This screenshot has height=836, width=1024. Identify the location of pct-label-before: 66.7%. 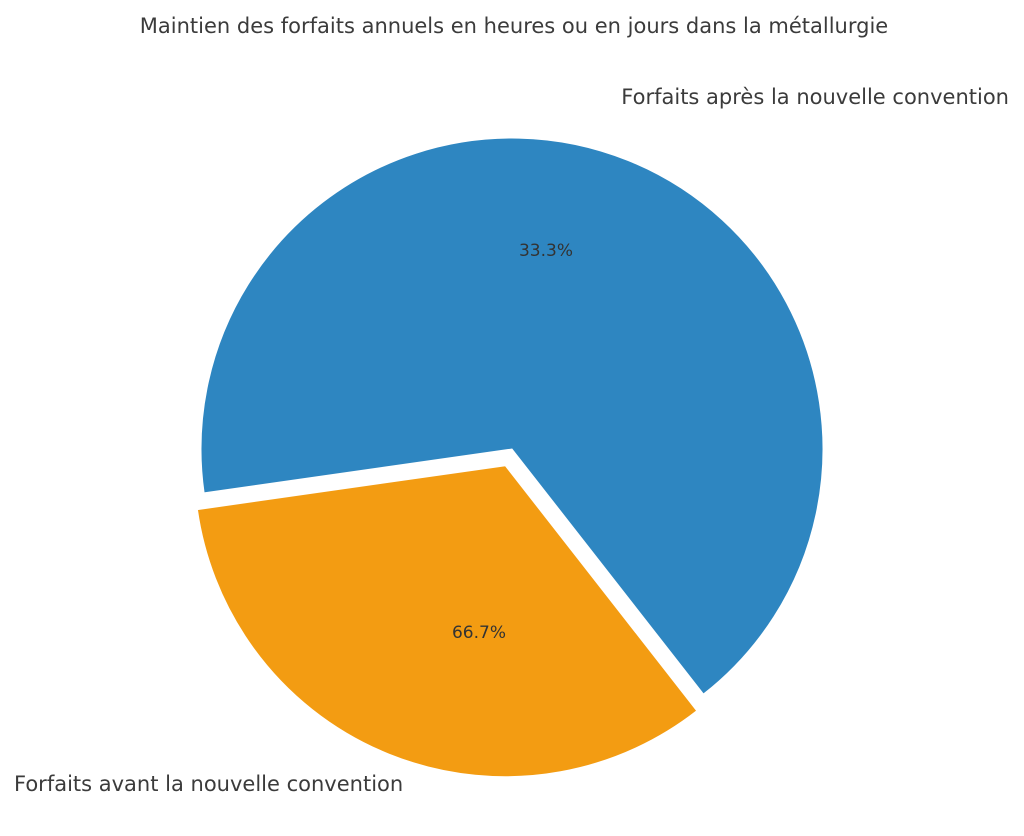
(479, 633).